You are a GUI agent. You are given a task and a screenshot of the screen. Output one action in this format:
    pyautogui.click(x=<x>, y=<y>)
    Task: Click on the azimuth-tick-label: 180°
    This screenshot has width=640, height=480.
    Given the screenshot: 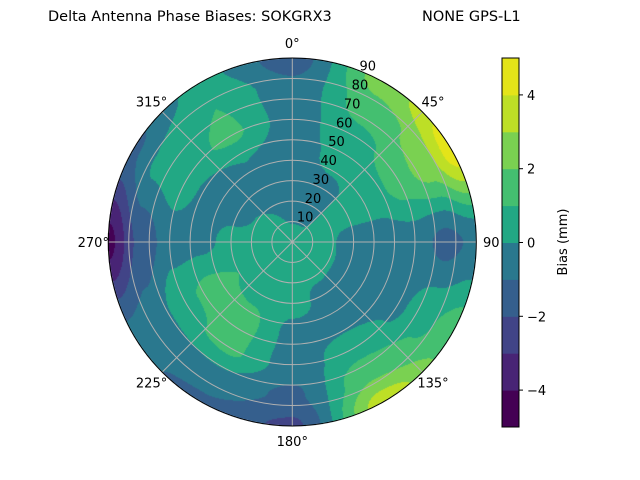 What is the action you would take?
    pyautogui.click(x=292, y=442)
    